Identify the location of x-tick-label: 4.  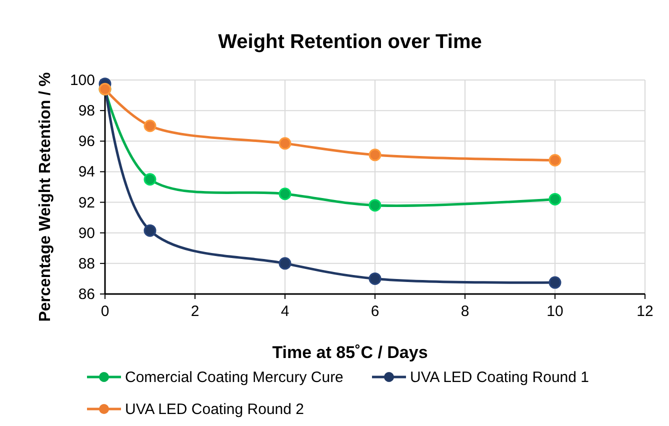
(285, 311).